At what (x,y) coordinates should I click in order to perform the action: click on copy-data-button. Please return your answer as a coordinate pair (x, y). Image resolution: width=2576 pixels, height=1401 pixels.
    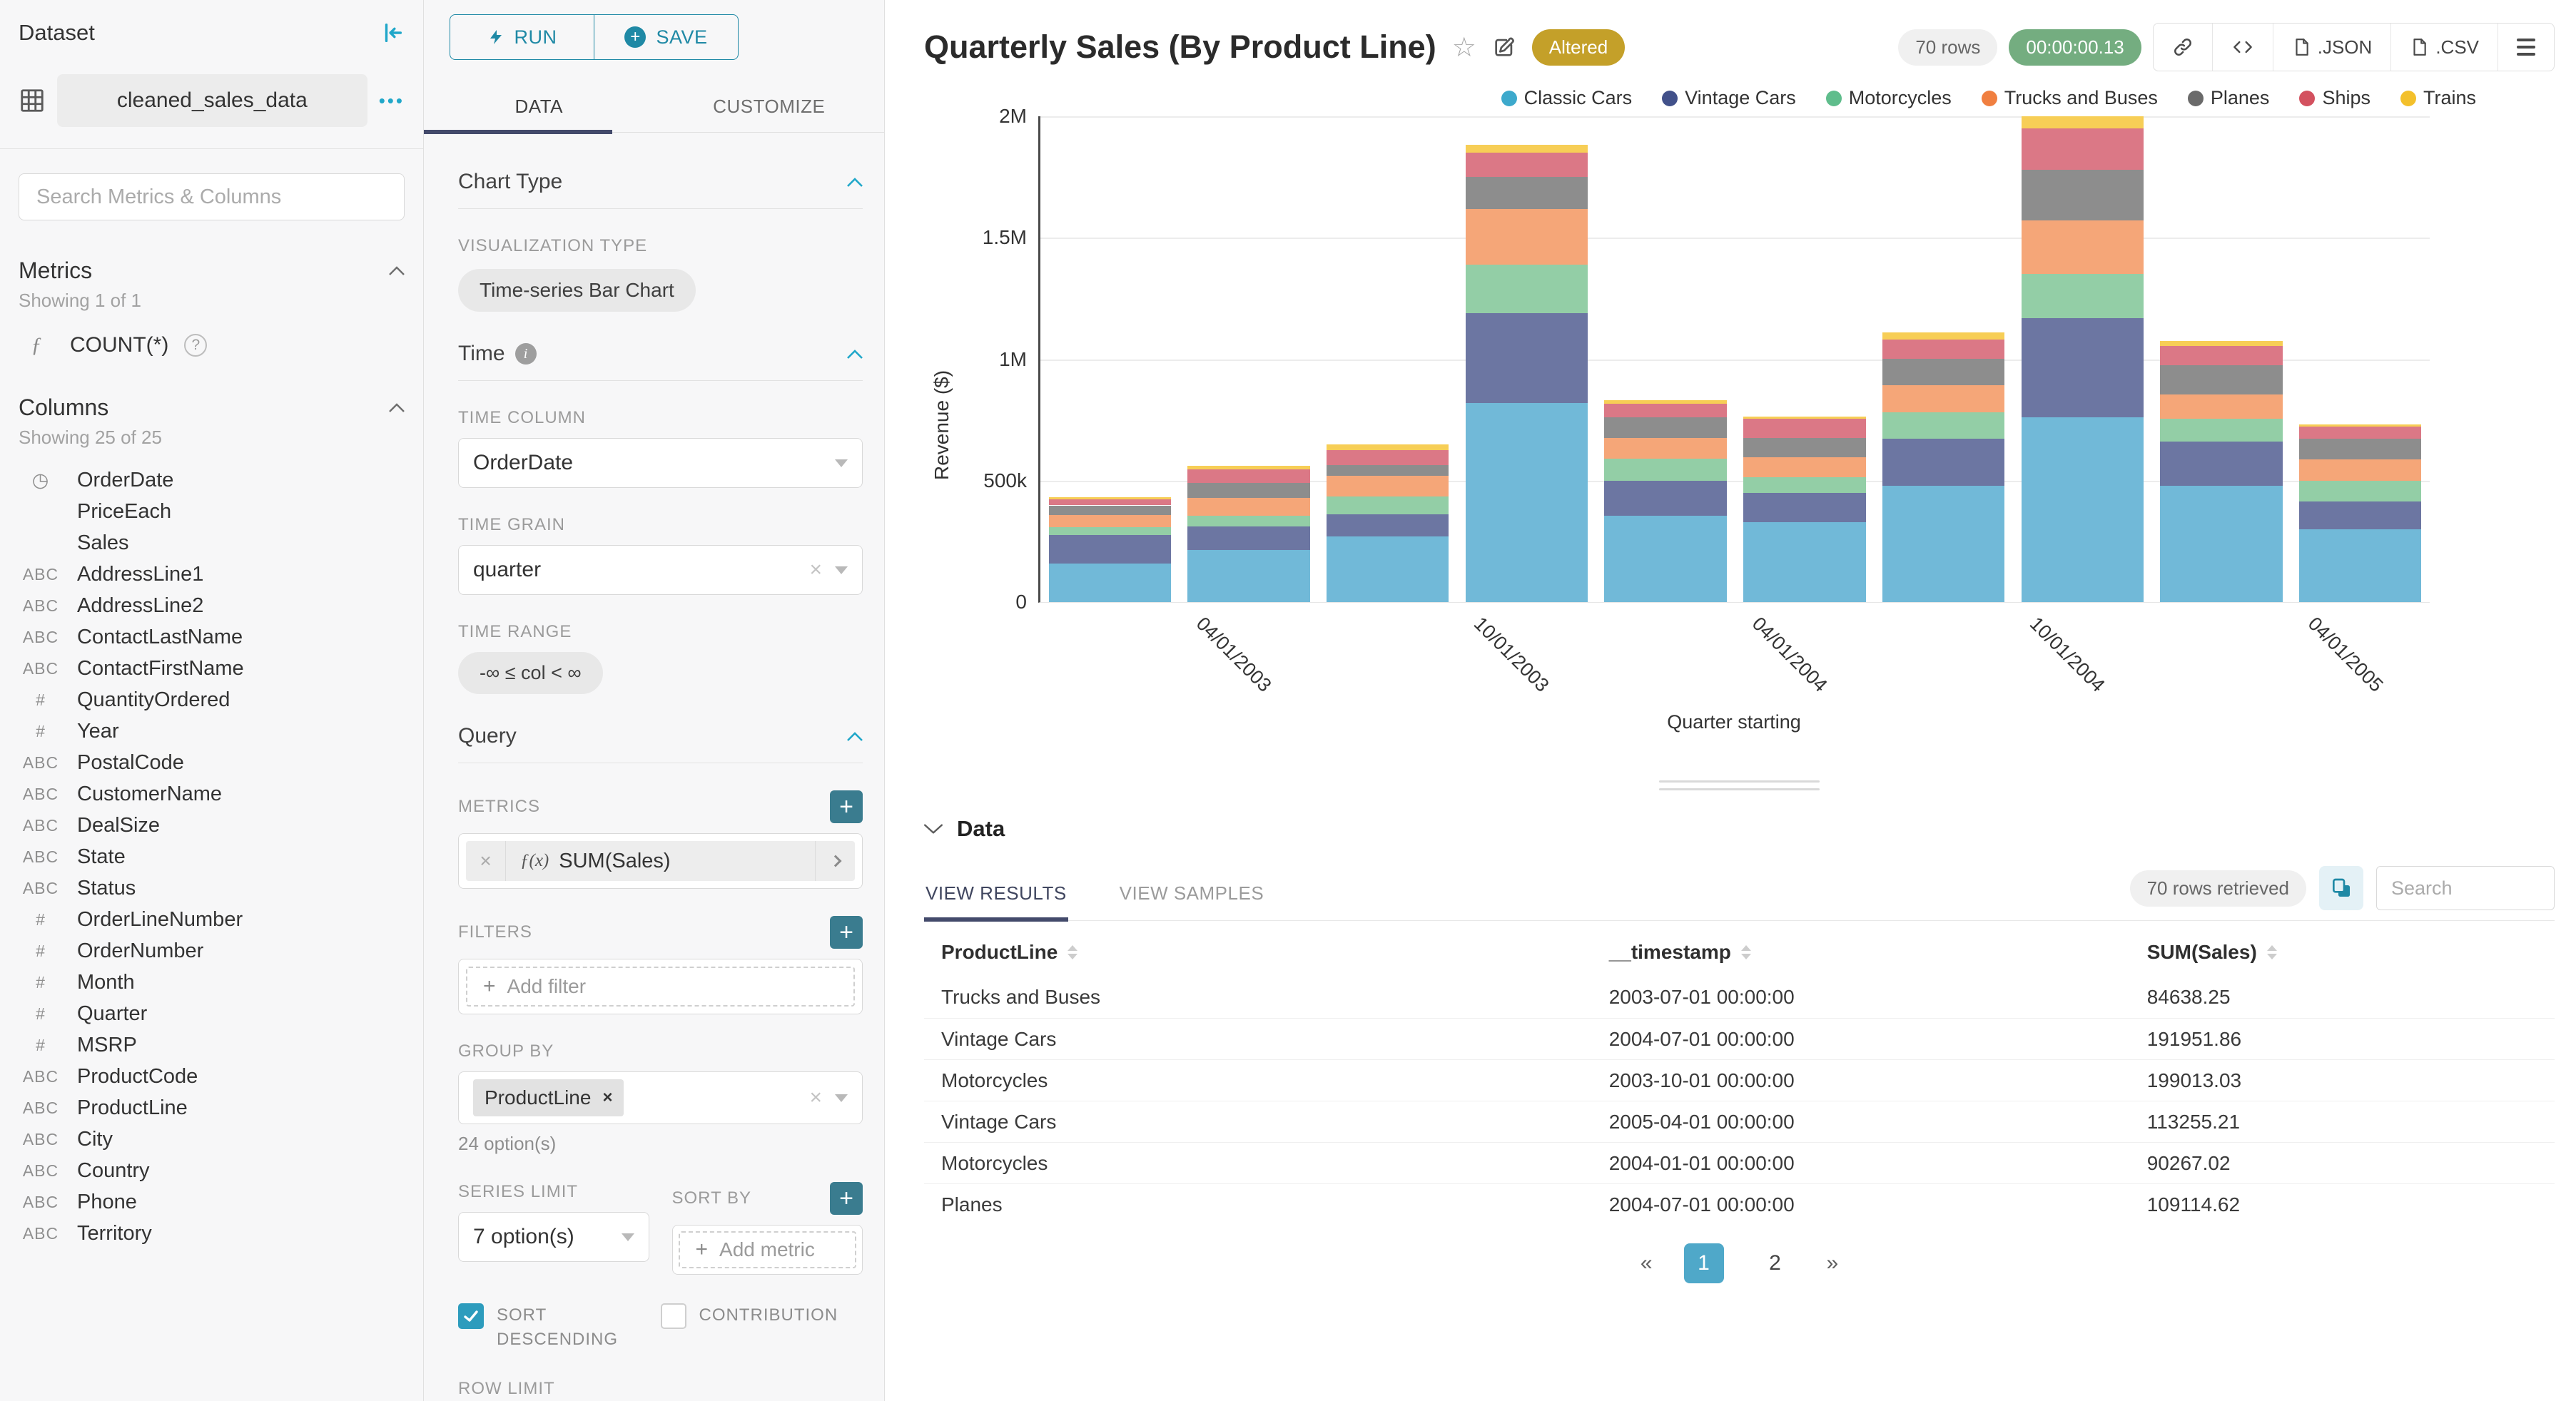
    Looking at the image, I should click on (2341, 888).